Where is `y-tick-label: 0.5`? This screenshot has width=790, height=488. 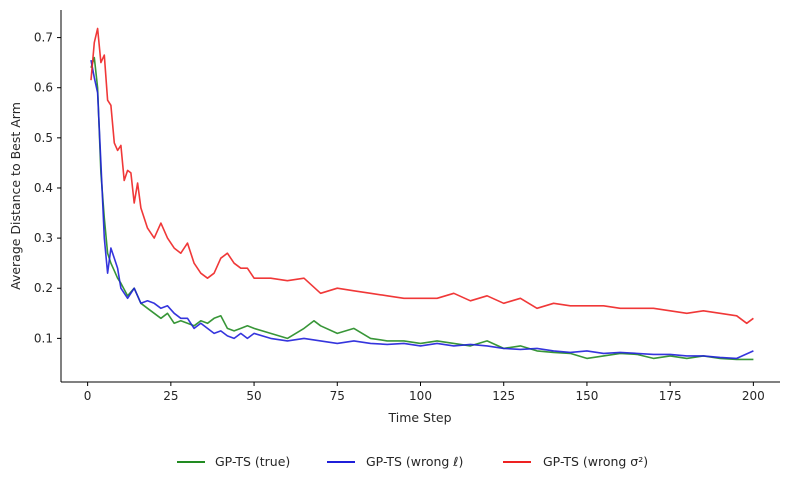
y-tick-label: 0.5 is located at coordinates (43, 138).